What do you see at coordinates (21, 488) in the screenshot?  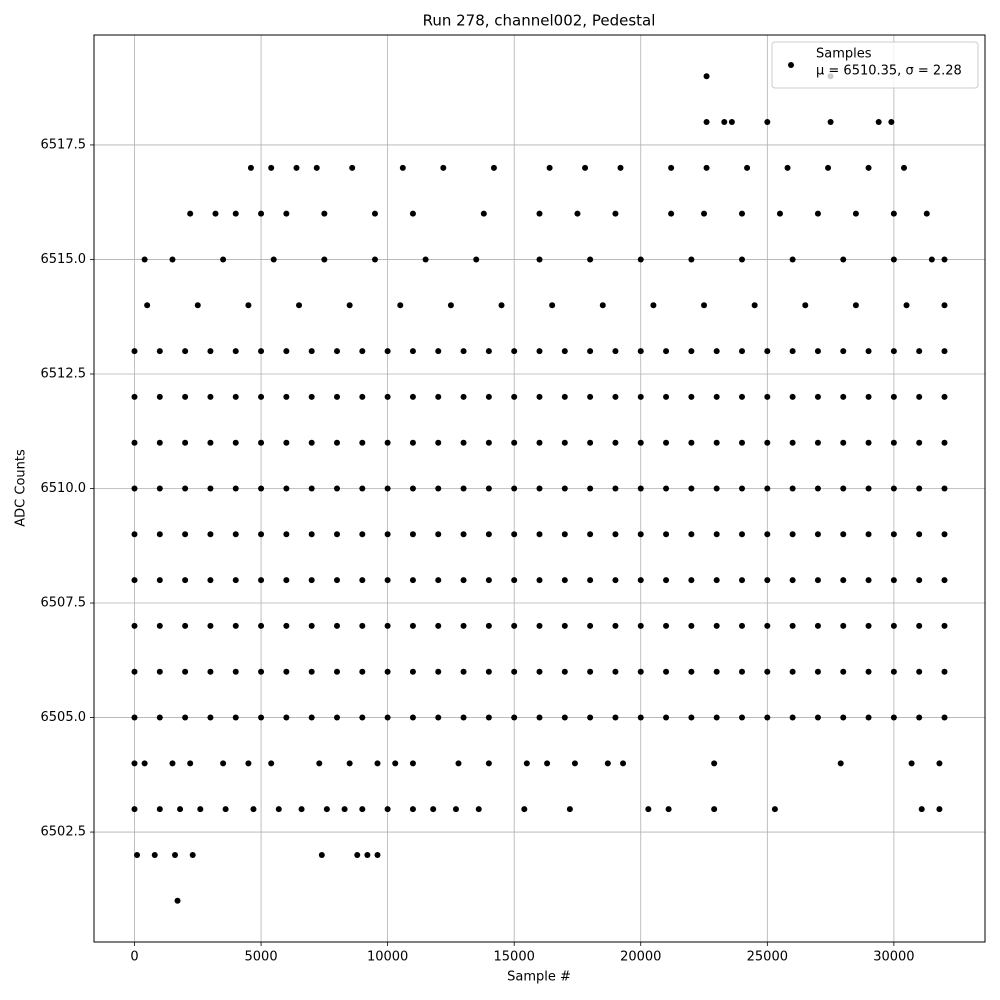 I see `y-axis-label: ADC Counts` at bounding box center [21, 488].